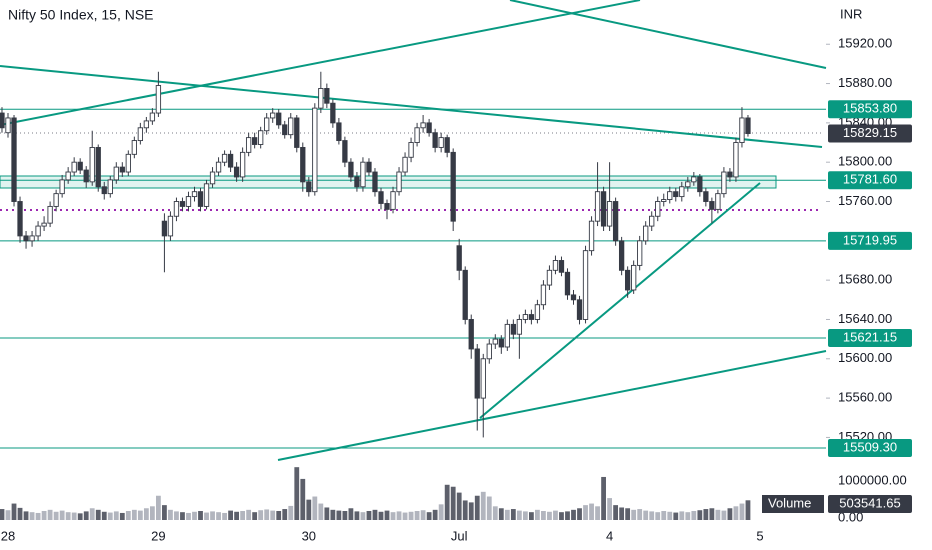 This screenshot has height=550, width=932. I want to click on y-tick-label: 0.00, so click(850, 516).